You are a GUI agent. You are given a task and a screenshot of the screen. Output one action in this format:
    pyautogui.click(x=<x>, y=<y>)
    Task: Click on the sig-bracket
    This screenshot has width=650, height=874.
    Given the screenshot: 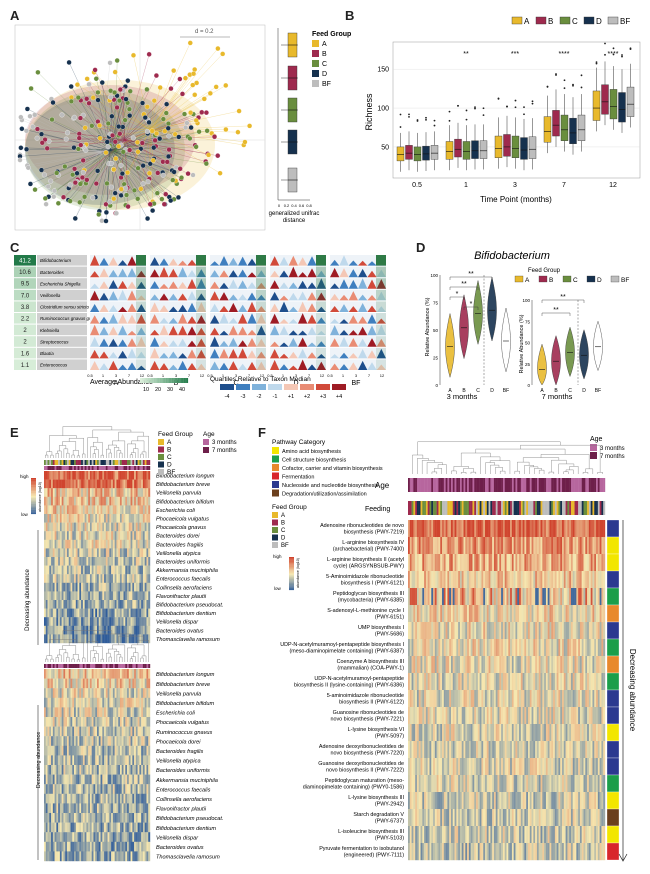 What is the action you would take?
    pyautogui.click(x=457, y=298)
    